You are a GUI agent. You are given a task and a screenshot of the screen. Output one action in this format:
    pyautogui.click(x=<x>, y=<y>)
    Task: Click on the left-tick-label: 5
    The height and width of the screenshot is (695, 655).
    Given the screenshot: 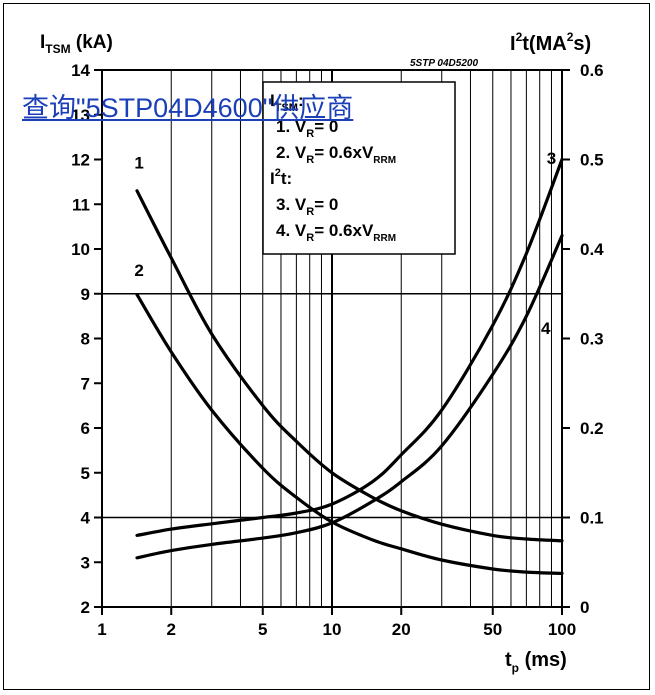 What is the action you would take?
    pyautogui.click(x=85, y=473)
    